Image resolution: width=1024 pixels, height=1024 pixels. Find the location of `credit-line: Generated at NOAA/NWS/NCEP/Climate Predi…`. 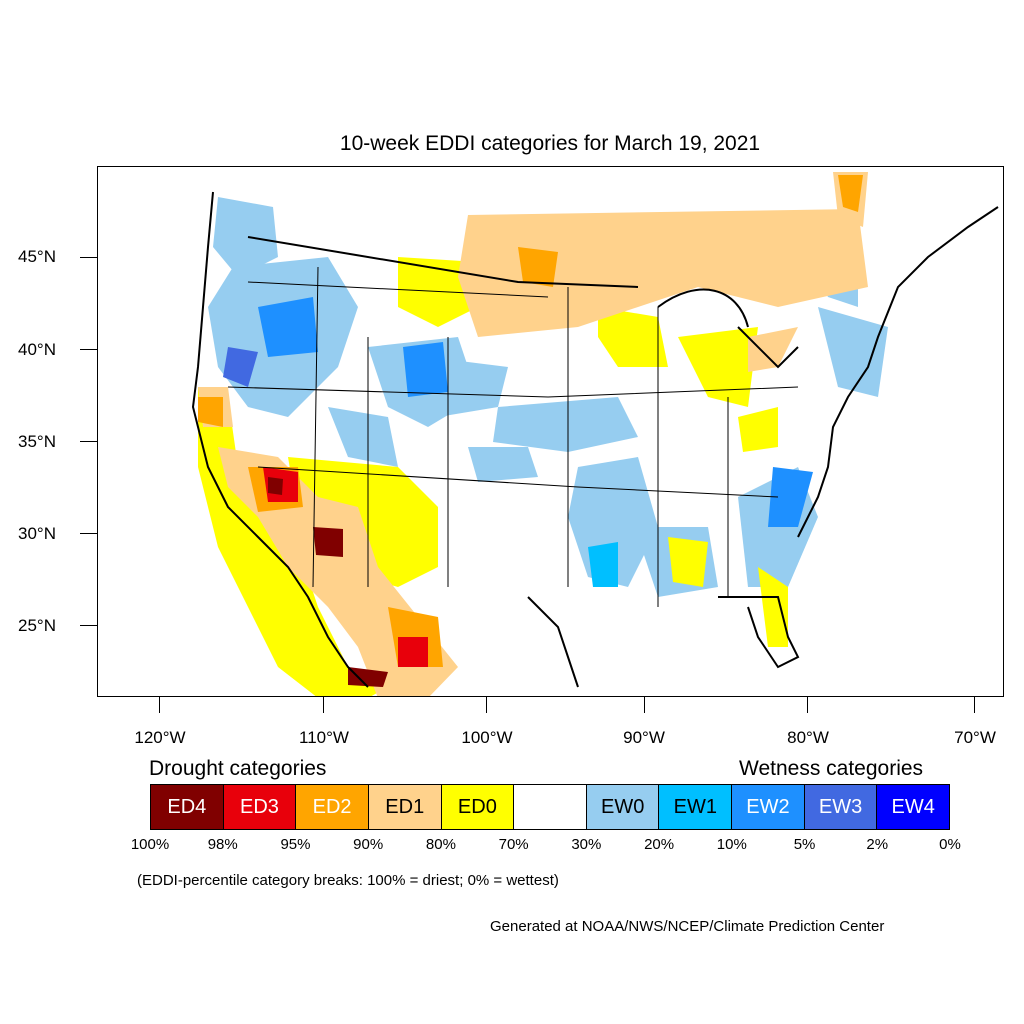

credit-line: Generated at NOAA/NWS/NCEP/Climate Predi… is located at coordinates (687, 926).